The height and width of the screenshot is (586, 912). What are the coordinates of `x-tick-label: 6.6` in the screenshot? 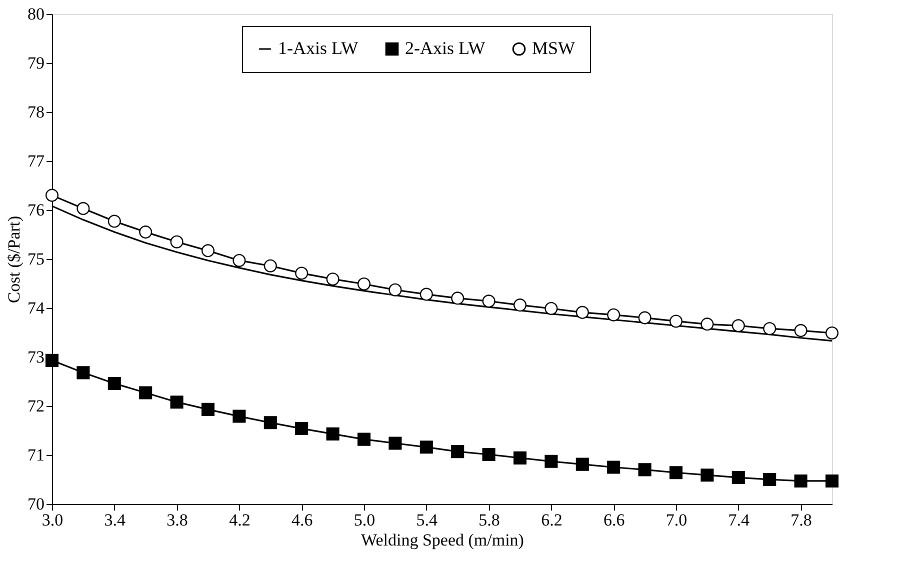 It's located at (614, 520).